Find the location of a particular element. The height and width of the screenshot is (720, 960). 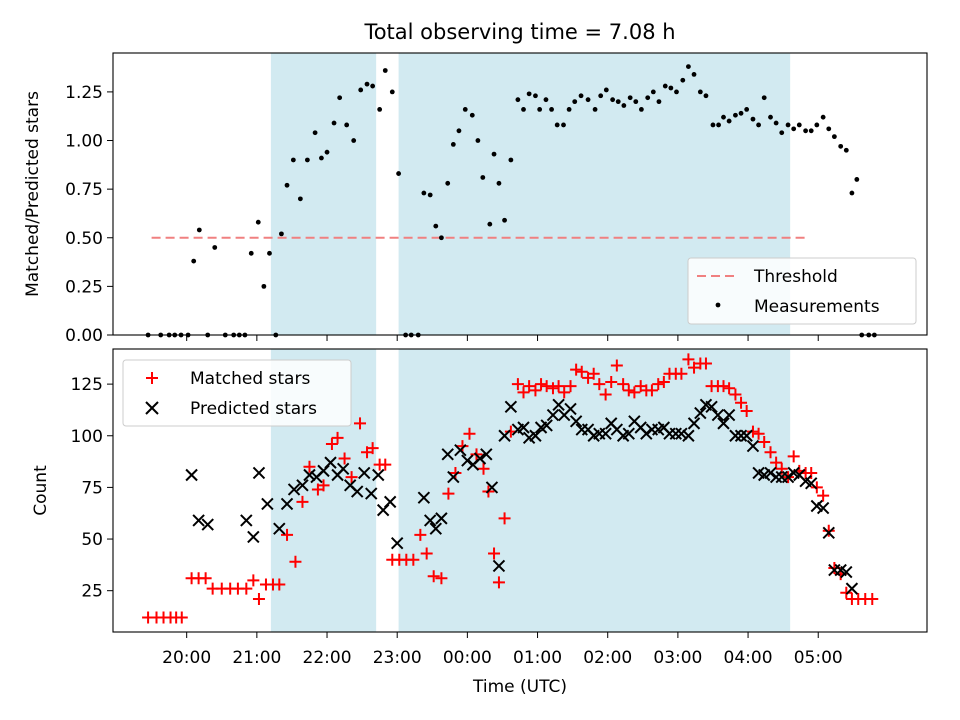

figure-title: Total observing time = 7.08 h is located at coordinates (519, 32).